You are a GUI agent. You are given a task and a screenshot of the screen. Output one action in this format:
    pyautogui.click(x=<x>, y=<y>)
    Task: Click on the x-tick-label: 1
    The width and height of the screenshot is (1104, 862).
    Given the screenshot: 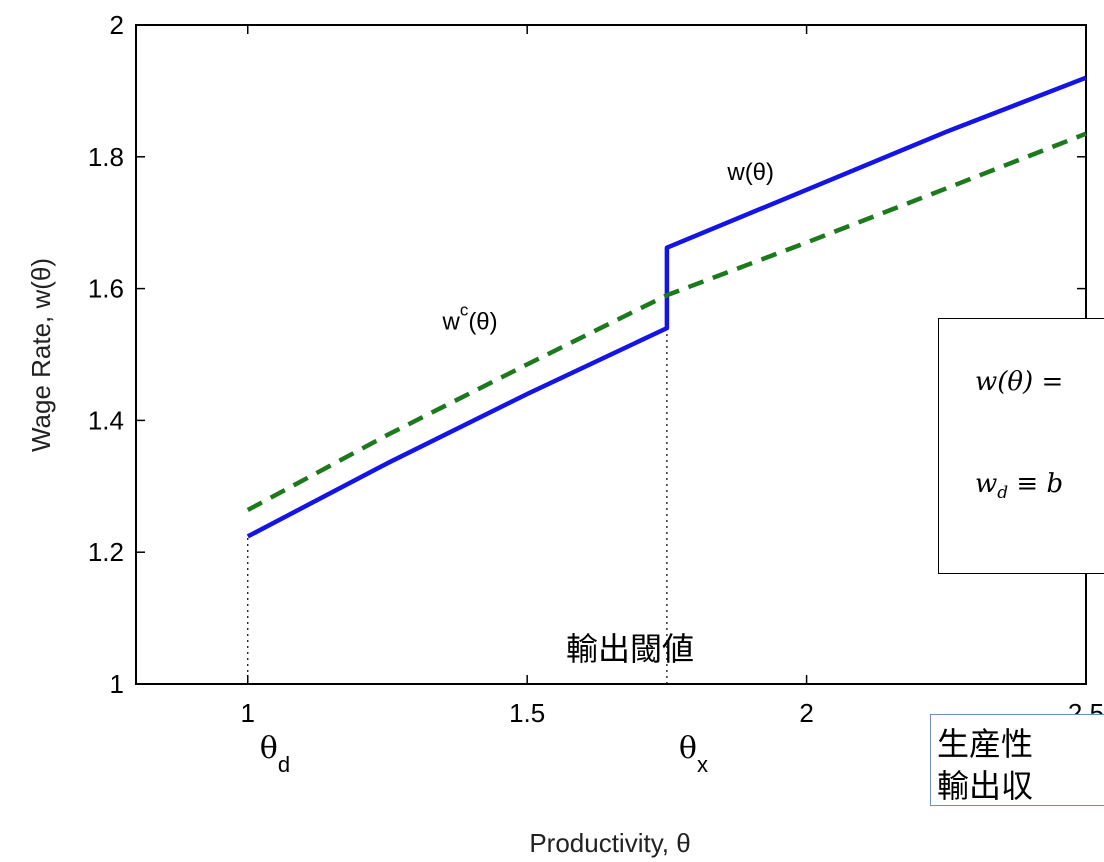 What is the action you would take?
    pyautogui.click(x=248, y=713)
    